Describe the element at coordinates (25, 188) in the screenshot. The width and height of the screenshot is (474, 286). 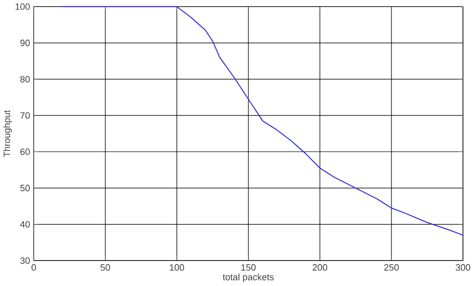
I see `y-tick-label: 50` at that location.